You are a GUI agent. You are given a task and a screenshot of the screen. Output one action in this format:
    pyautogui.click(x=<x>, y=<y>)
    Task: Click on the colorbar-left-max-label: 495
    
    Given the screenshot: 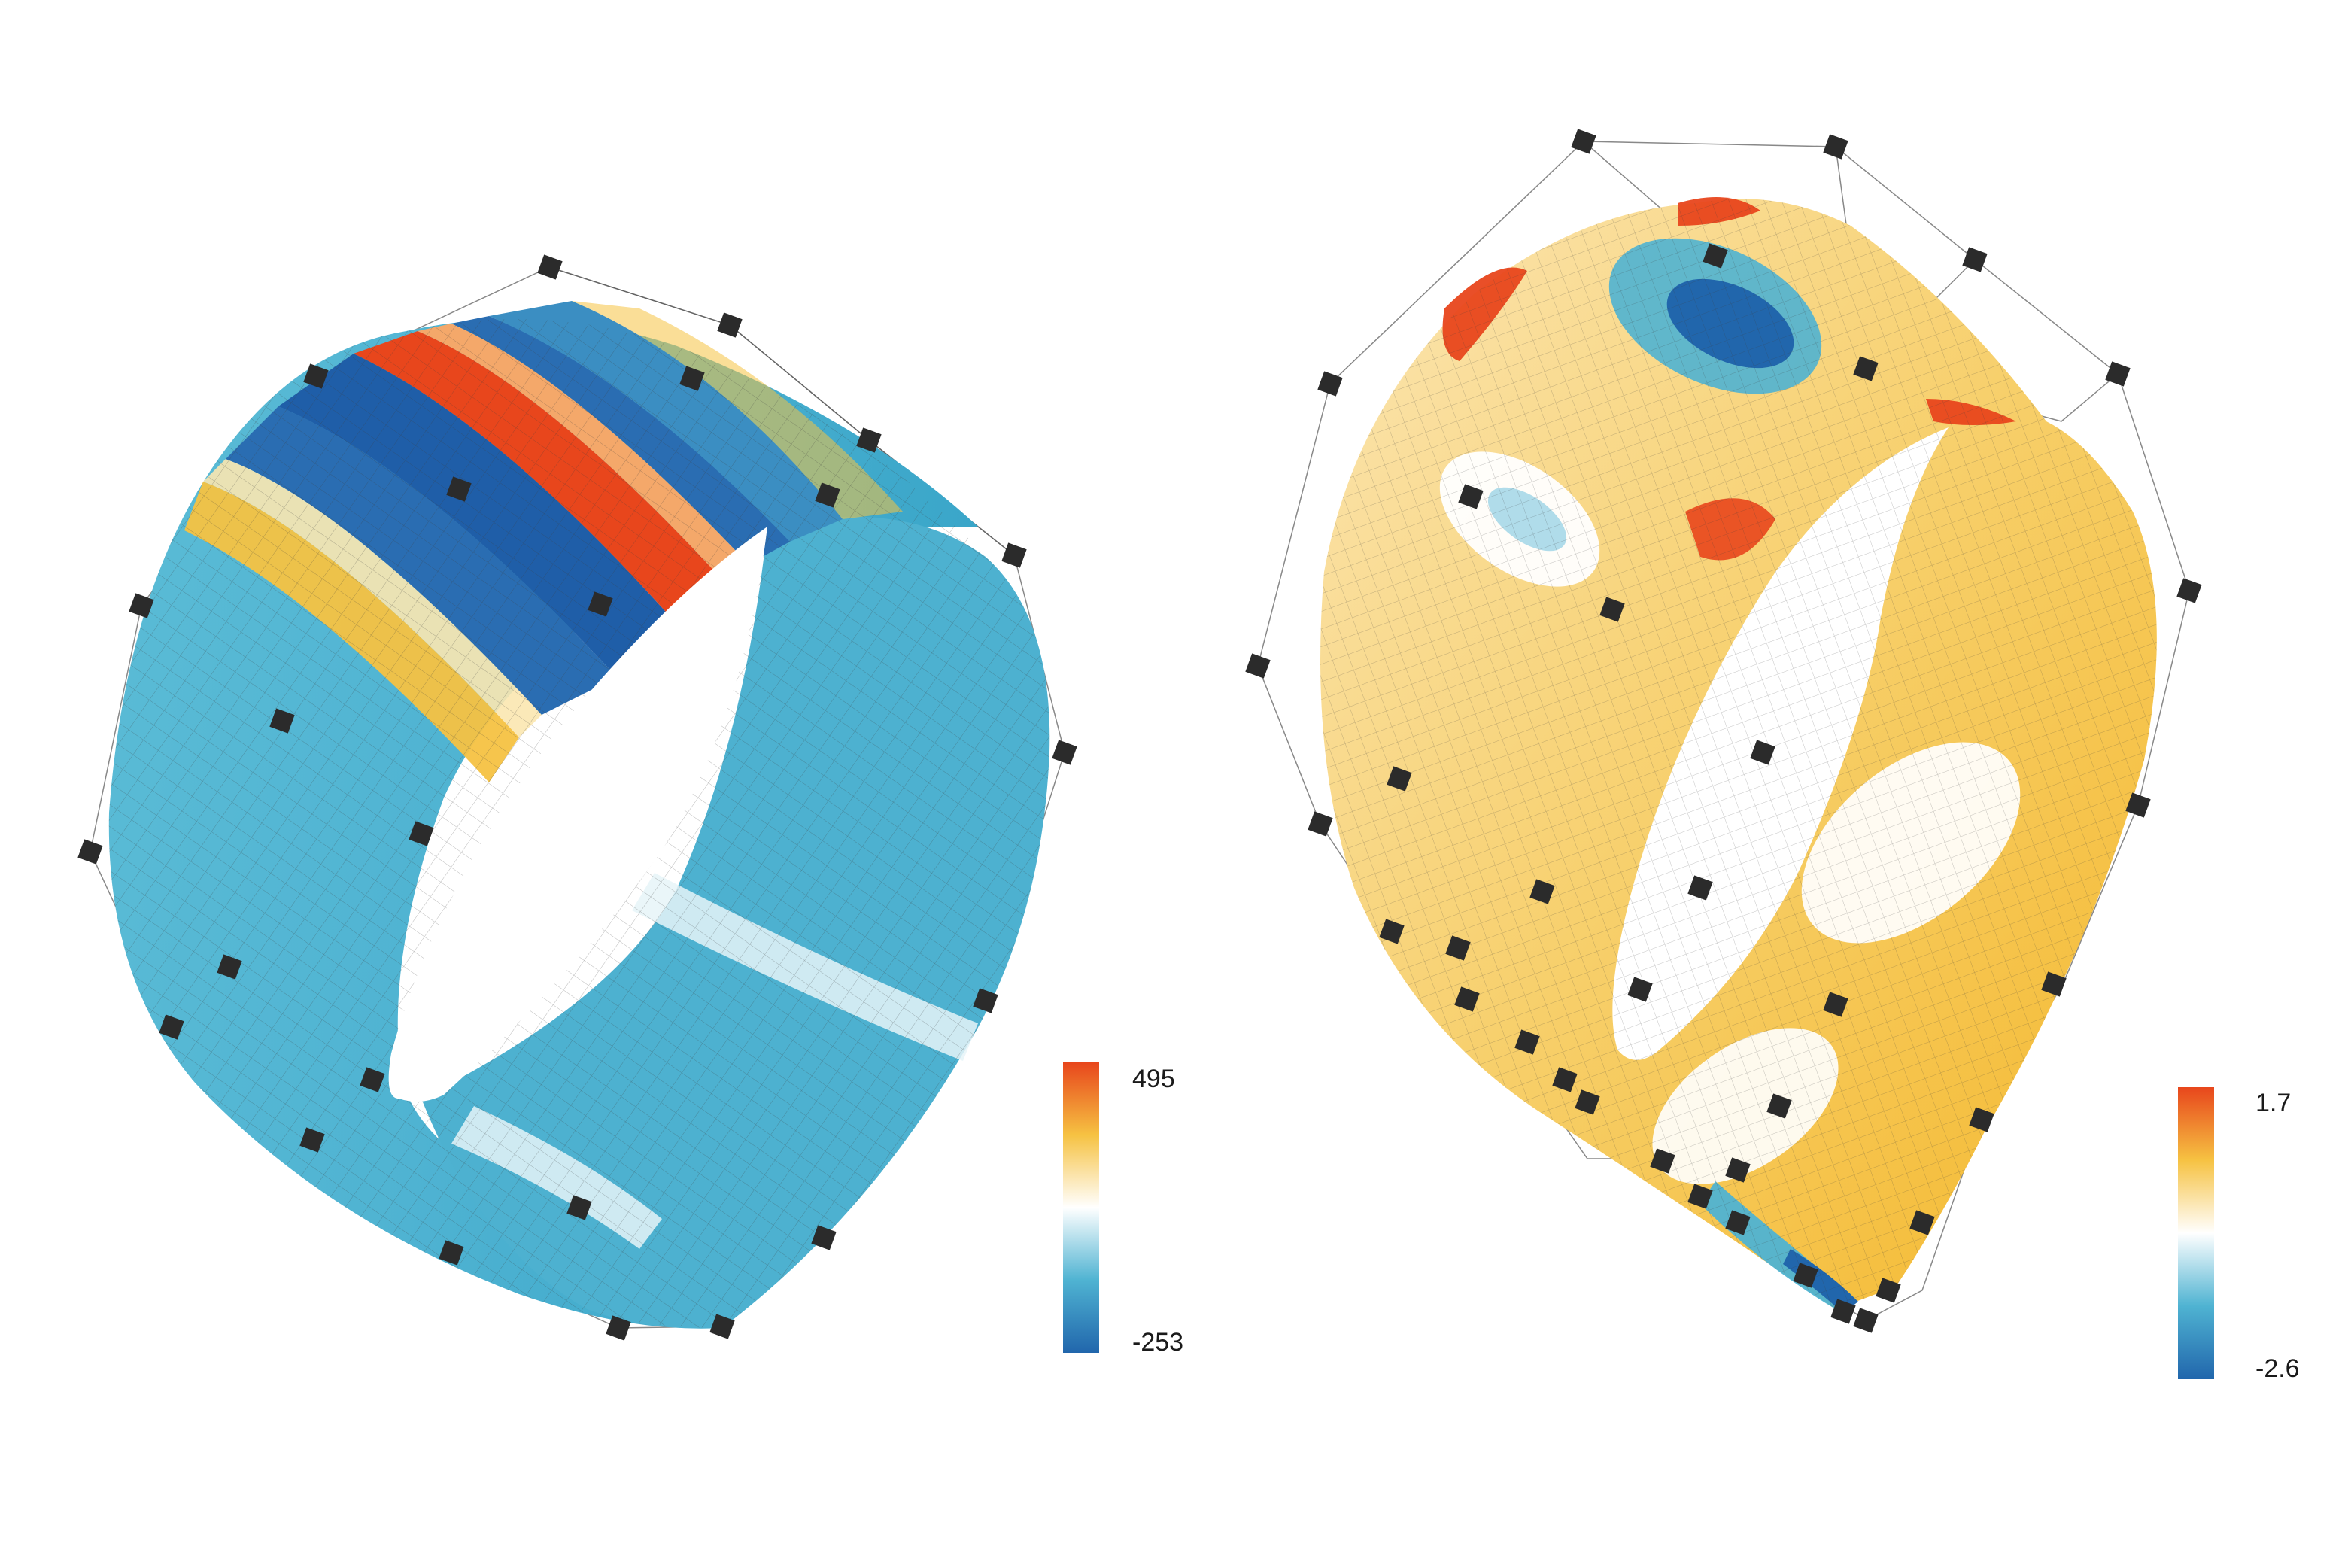 What is the action you would take?
    pyautogui.click(x=1153, y=1079)
    